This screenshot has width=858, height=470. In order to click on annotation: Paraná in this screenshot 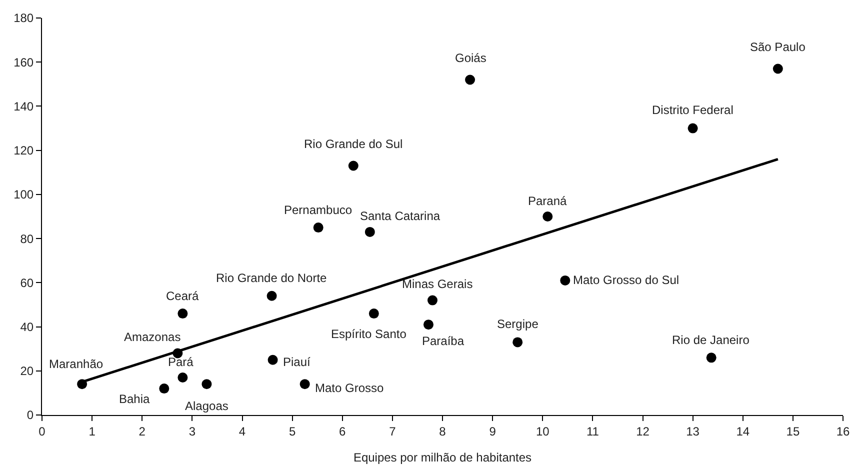, I will do `click(548, 201)`.